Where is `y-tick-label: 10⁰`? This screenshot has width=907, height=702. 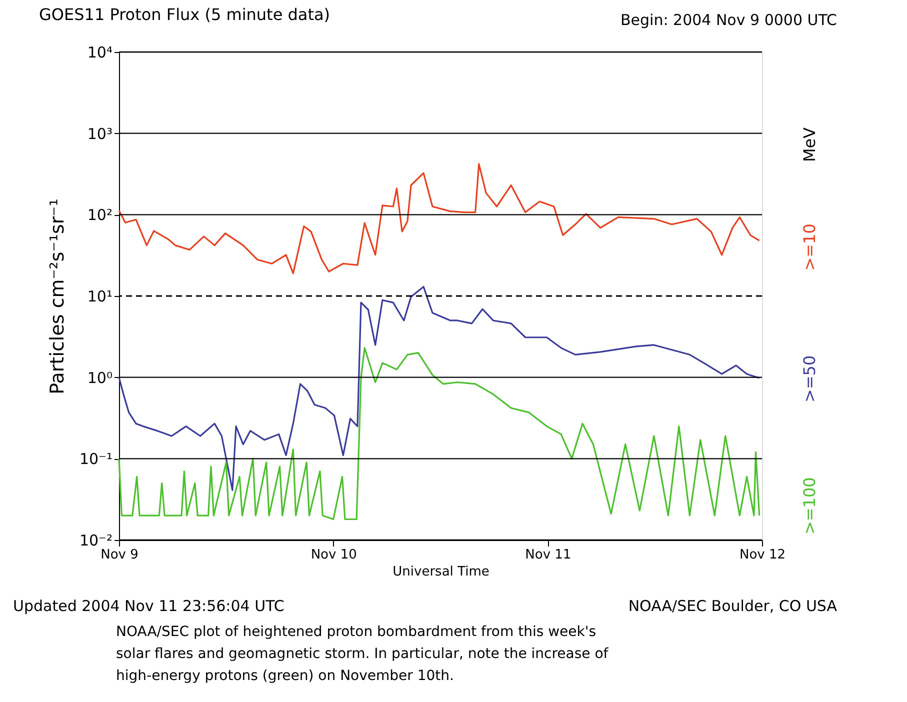 y-tick-label: 10⁰ is located at coordinates (99, 377).